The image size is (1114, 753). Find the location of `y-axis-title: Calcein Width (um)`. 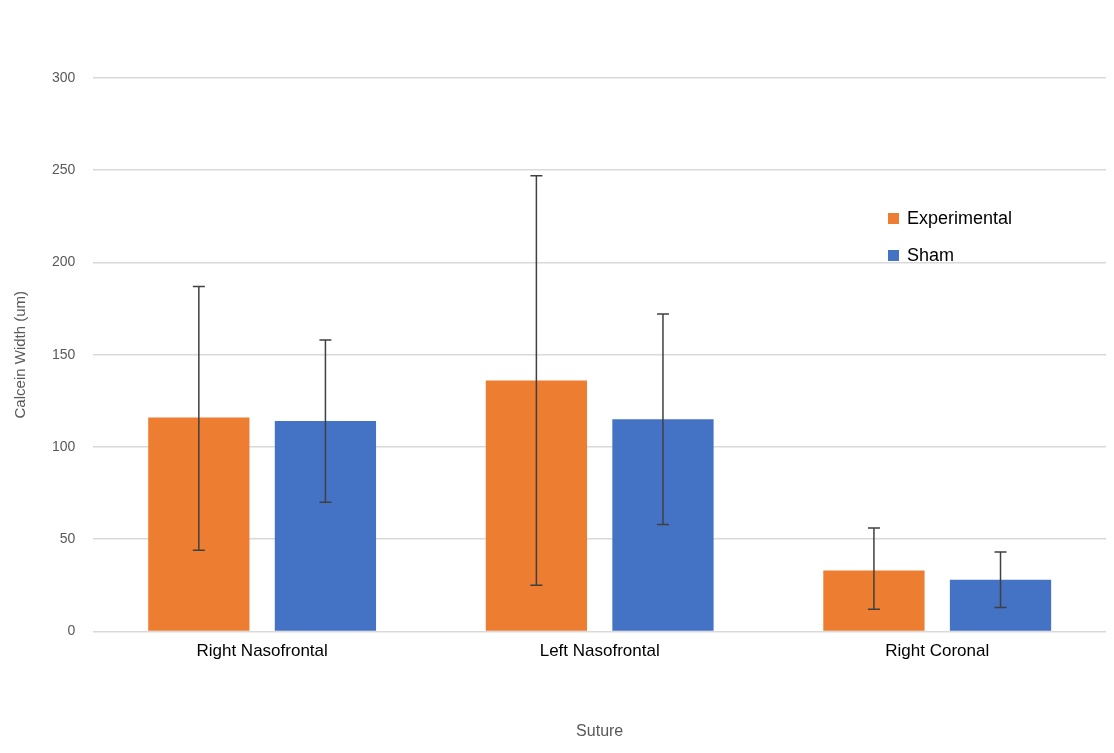

y-axis-title: Calcein Width (um) is located at coordinates (20, 354).